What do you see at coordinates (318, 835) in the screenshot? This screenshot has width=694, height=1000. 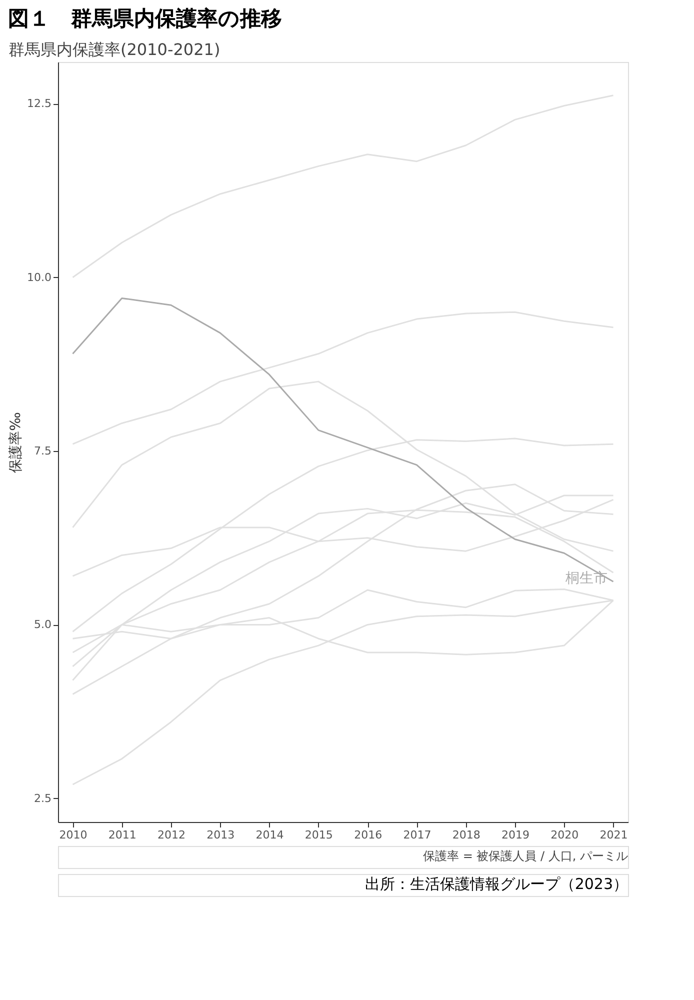 I see `x-tick-label: 2015` at bounding box center [318, 835].